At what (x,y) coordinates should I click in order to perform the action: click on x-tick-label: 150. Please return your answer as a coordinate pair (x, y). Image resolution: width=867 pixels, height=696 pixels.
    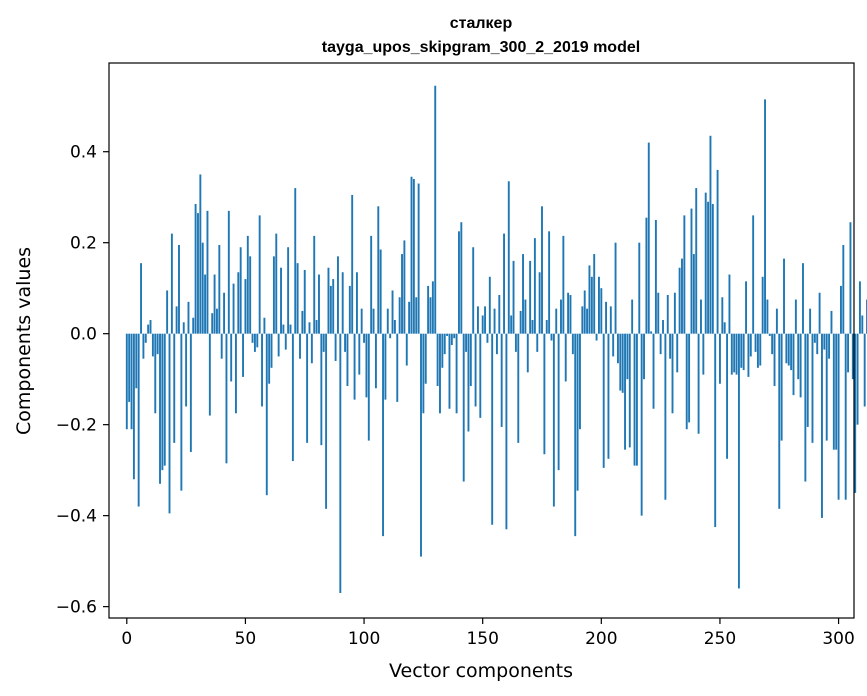
    Looking at the image, I should click on (482, 639).